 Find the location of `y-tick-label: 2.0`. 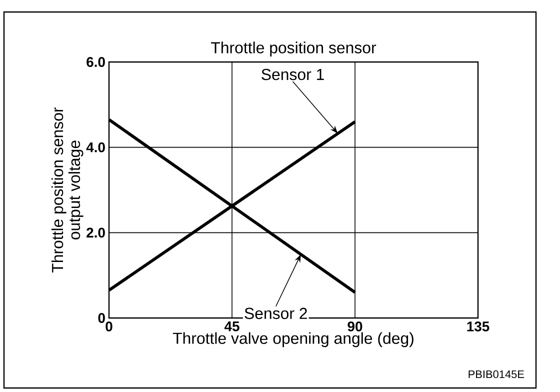

y-tick-label: 2.0 is located at coordinates (95, 233).